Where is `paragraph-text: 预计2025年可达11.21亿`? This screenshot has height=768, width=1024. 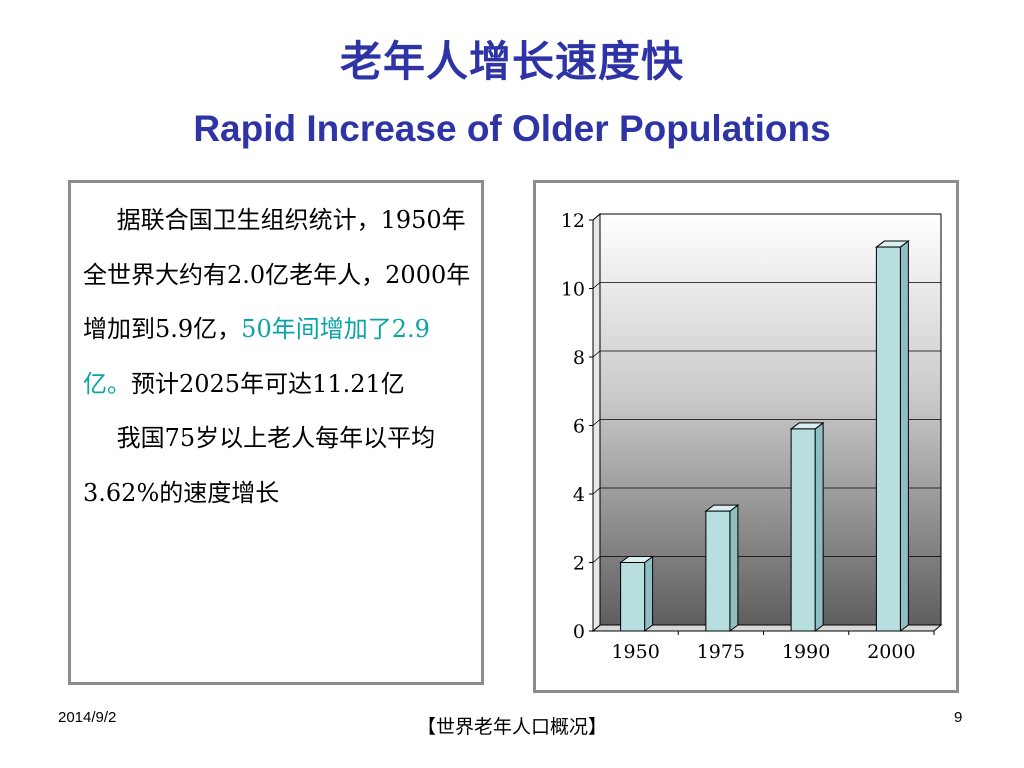 paragraph-text: 预计2025年可达11.21亿 is located at coordinates (268, 383).